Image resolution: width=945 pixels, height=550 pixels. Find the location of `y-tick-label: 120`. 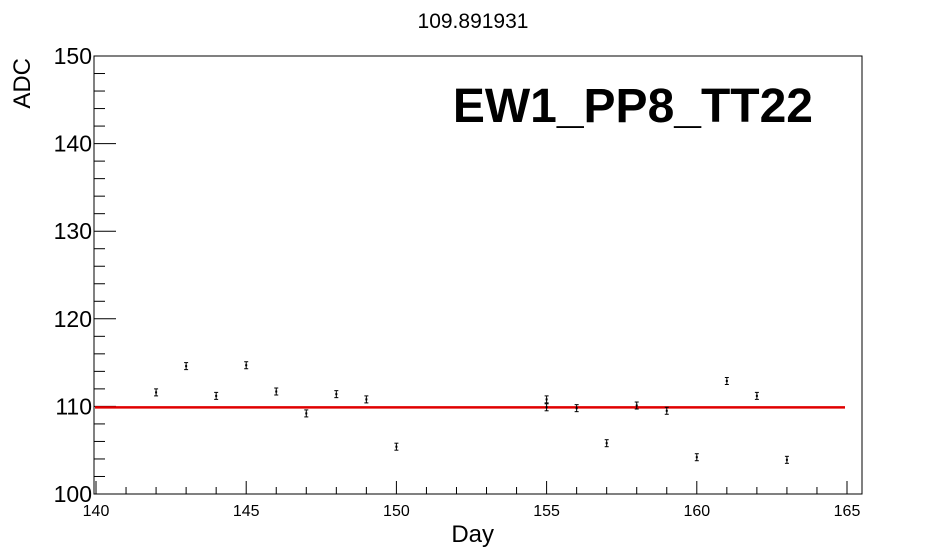

y-tick-label: 120 is located at coordinates (73, 319).